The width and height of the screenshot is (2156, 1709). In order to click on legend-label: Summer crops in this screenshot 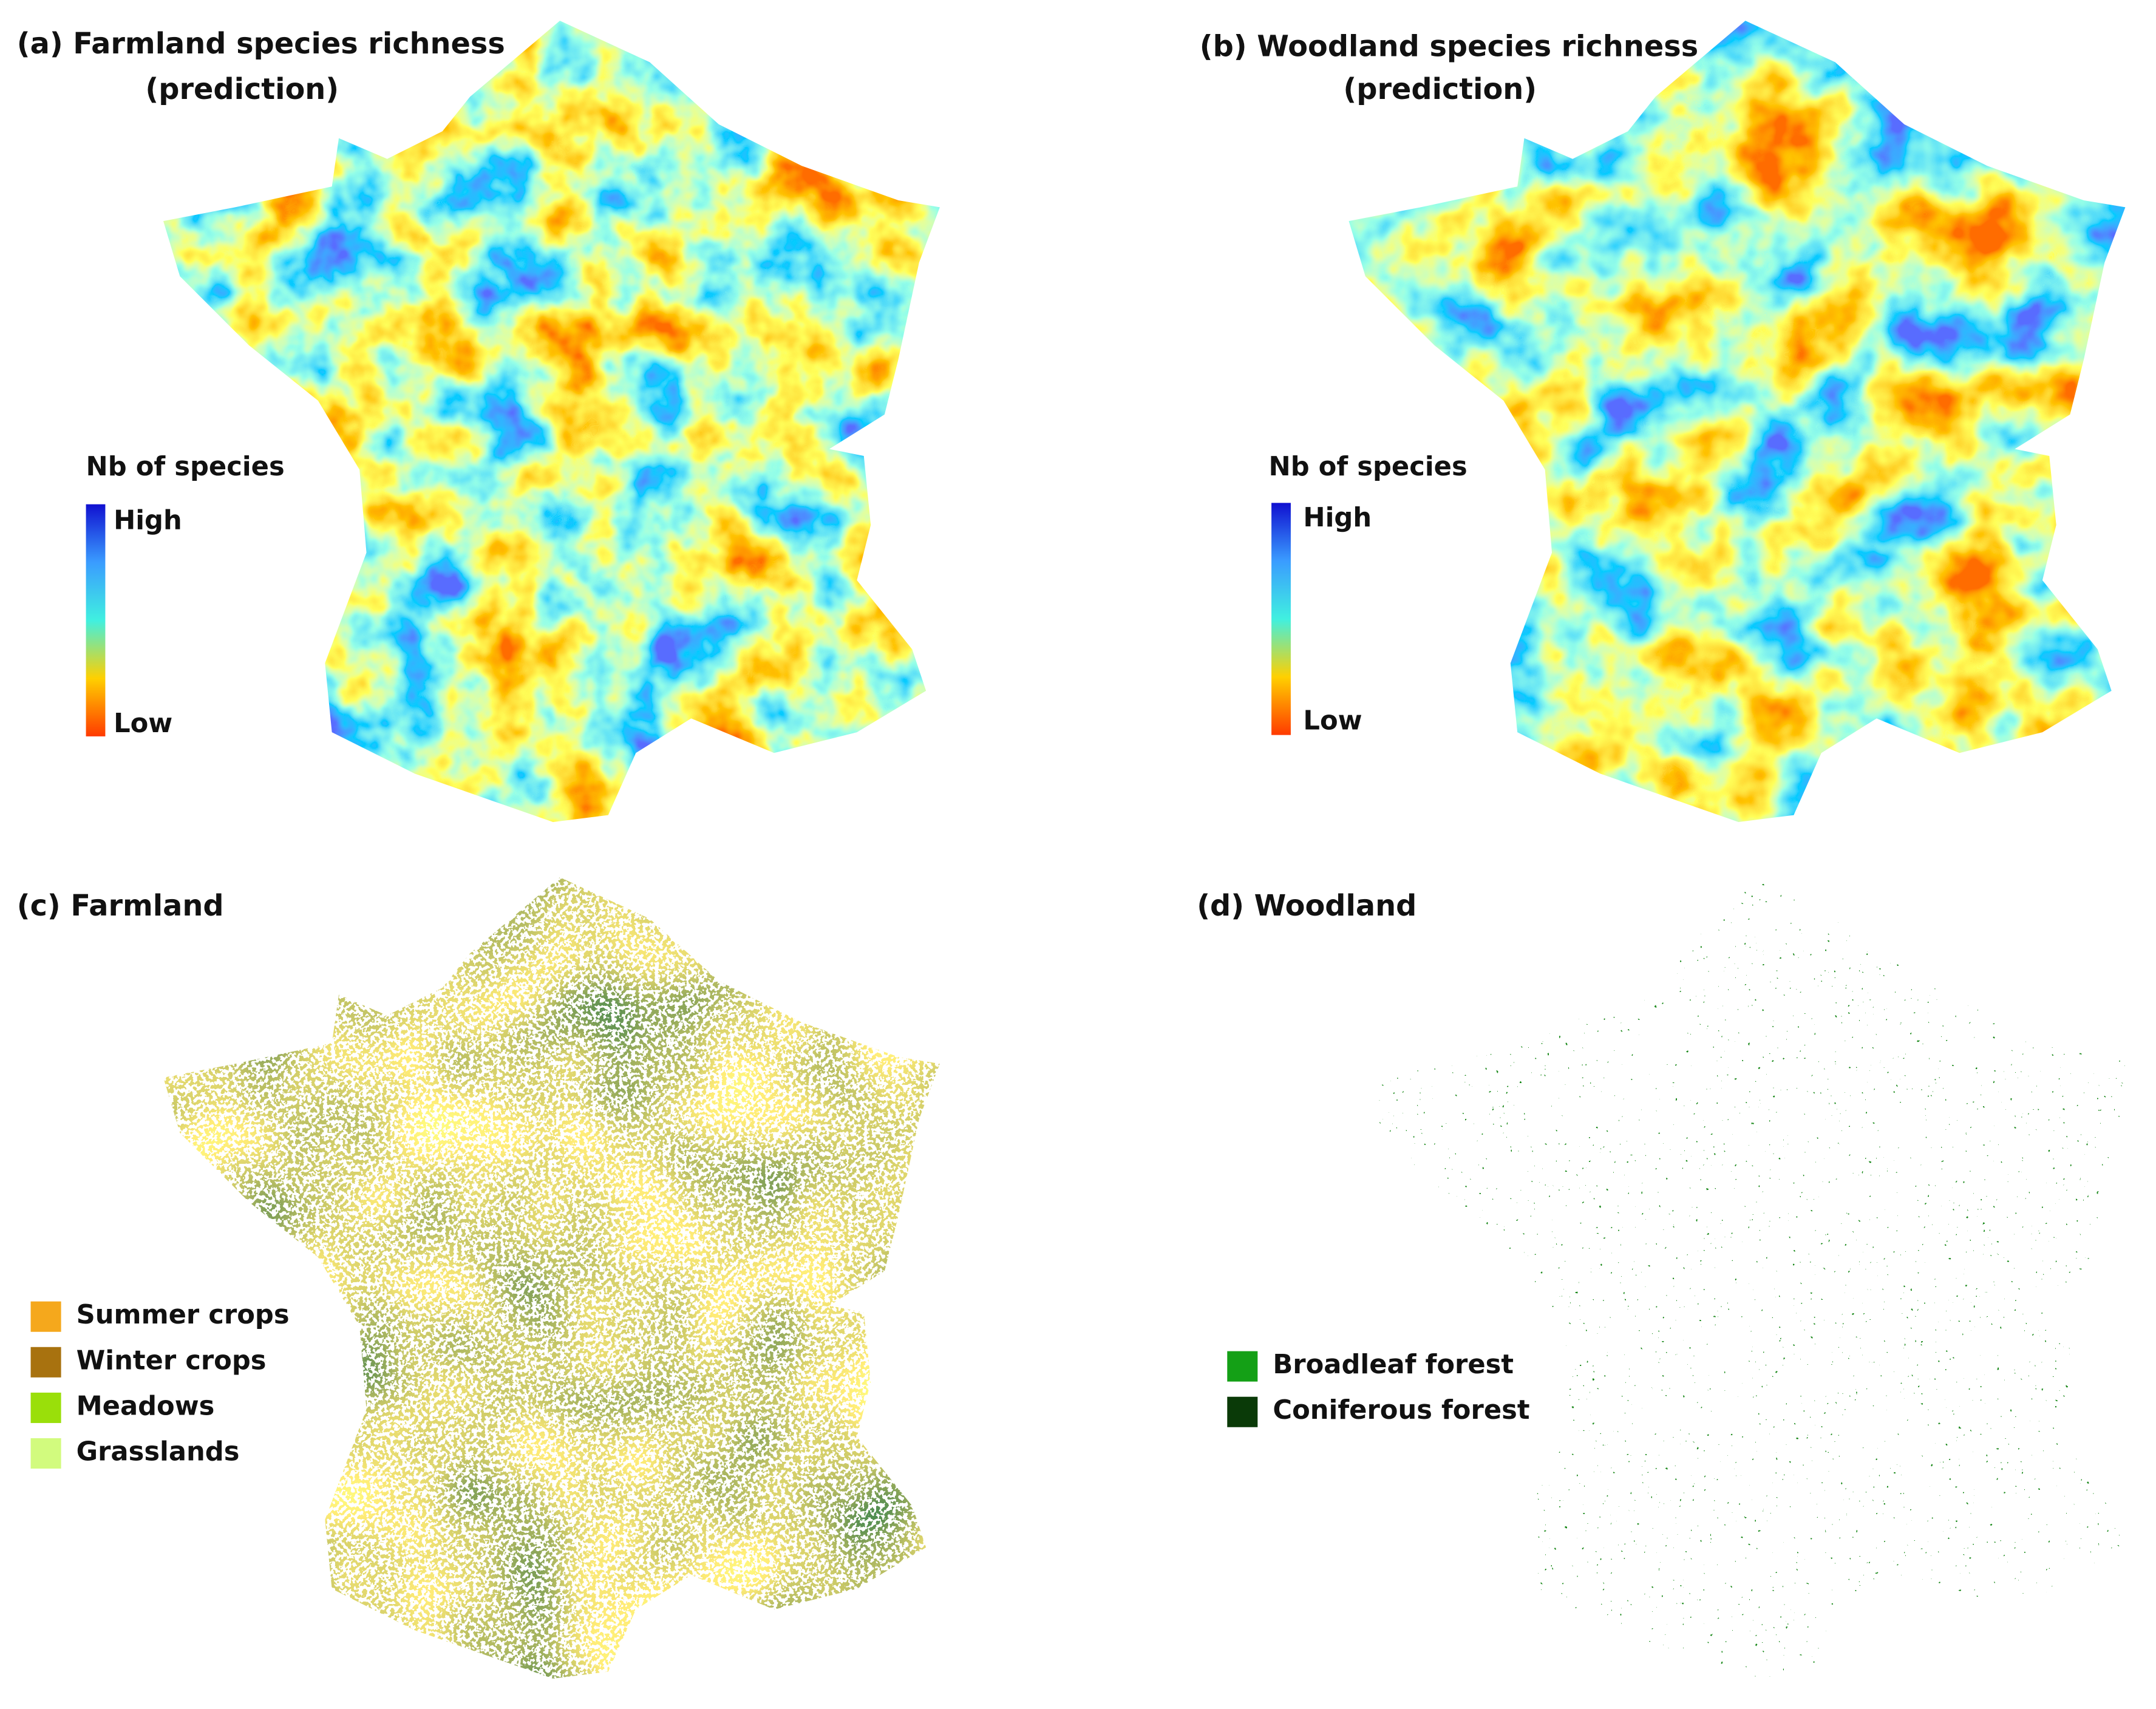, I will do `click(184, 1315)`.